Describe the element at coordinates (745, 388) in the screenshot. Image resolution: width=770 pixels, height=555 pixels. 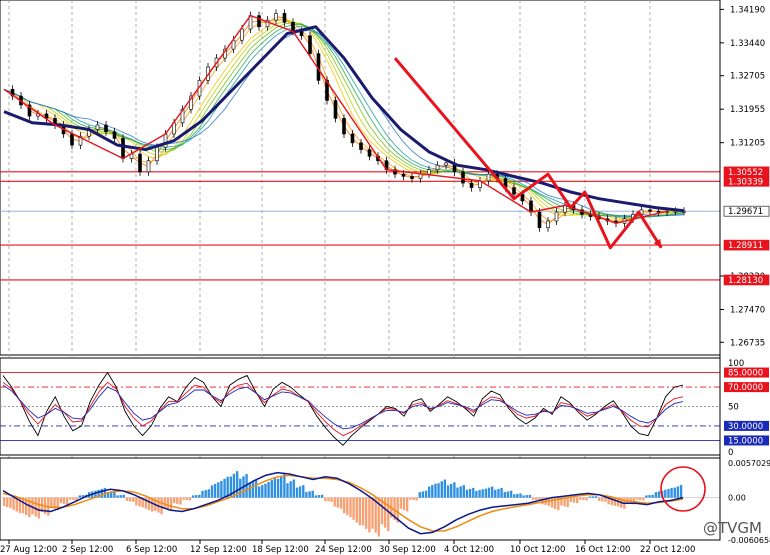
I see `oscillator-level-label: 70.0000` at that location.